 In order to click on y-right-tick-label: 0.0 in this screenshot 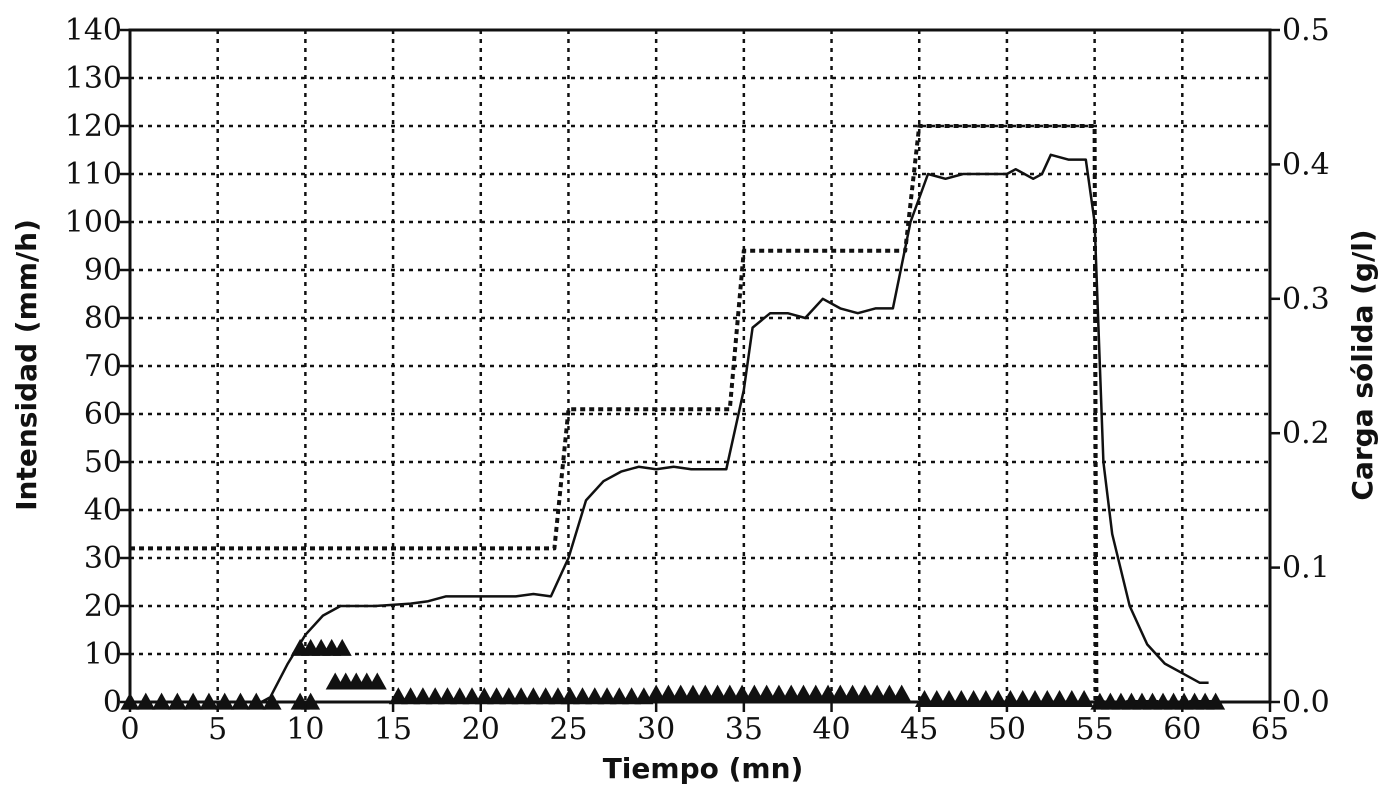, I will do `click(1306, 702)`.